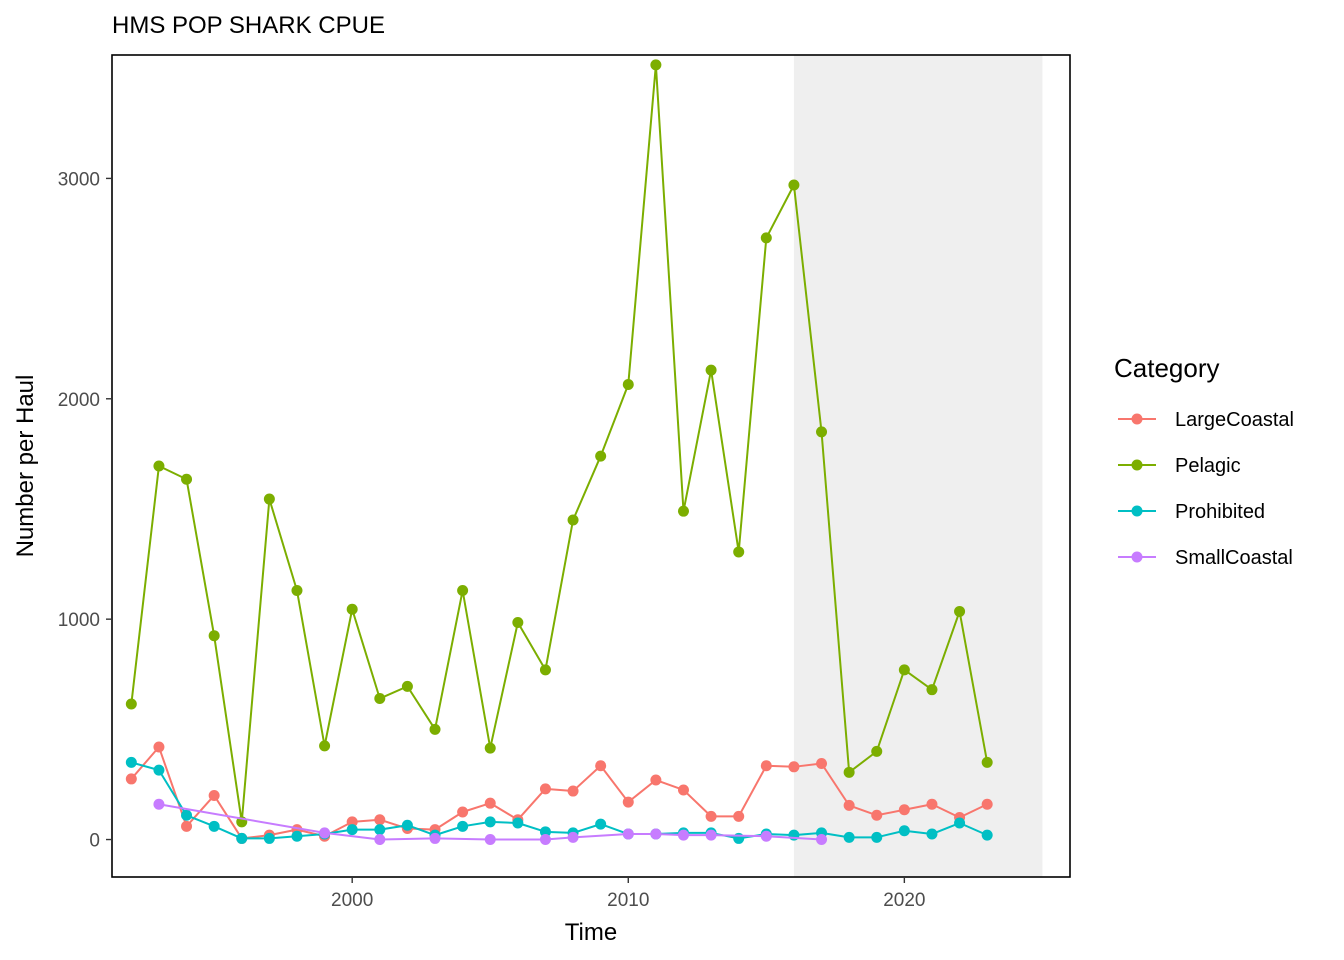 The image size is (1344, 960). What do you see at coordinates (1220, 512) in the screenshot?
I see `legend-label: Prohibited` at bounding box center [1220, 512].